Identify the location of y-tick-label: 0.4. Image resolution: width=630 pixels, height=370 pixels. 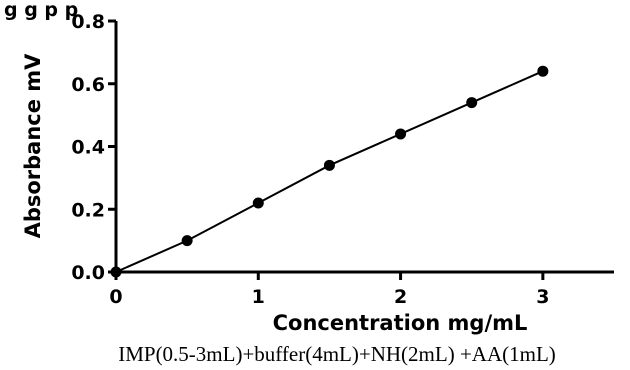
(88, 148).